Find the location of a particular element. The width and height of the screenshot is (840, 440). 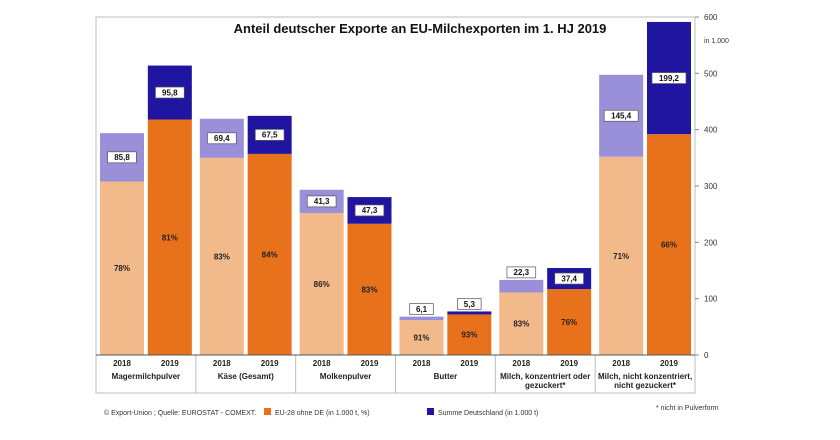

x-group-label: Milch, konzentriert oder gezuckert* is located at coordinates (545, 381).